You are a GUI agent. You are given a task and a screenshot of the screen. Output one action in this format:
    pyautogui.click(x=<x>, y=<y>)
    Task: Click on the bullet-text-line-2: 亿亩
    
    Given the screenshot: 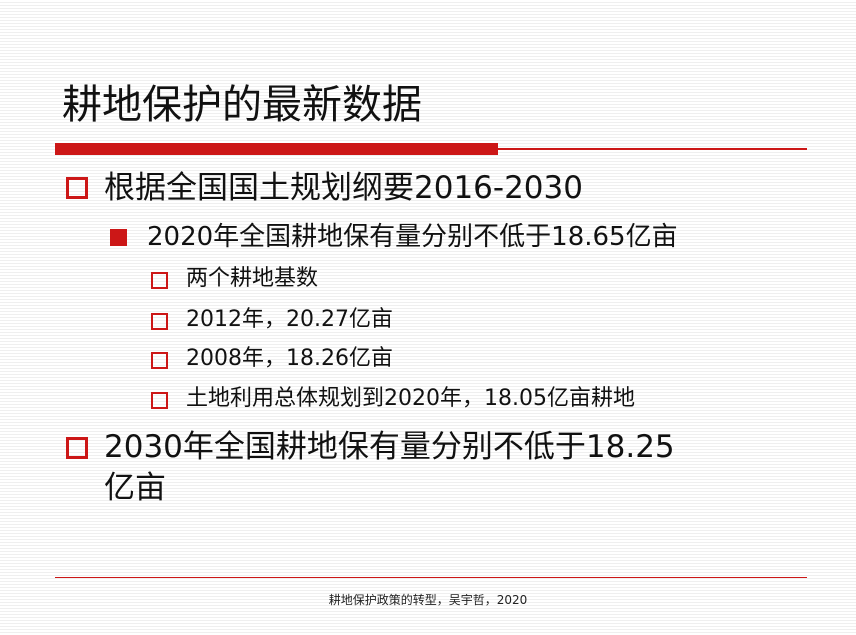 What is the action you would take?
    pyautogui.click(x=135, y=488)
    